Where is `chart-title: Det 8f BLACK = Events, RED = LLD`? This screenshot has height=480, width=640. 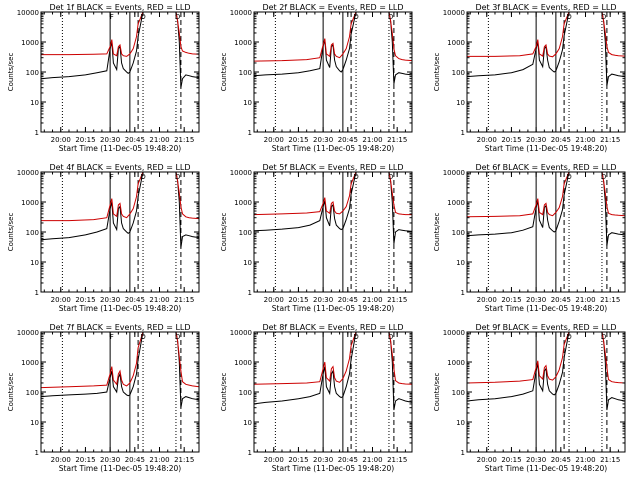
chart-title: Det 8f BLACK = Events, RED = LLD is located at coordinates (332, 327).